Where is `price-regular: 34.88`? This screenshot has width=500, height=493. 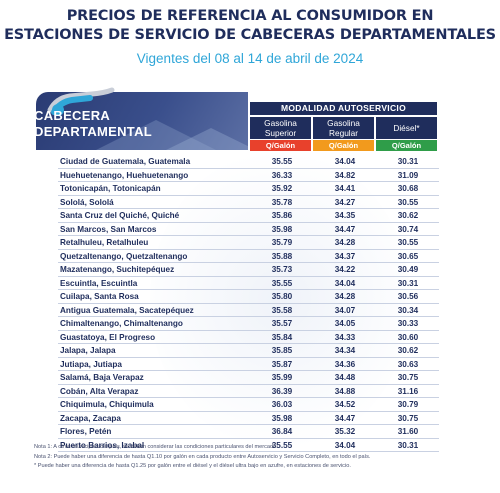 price-regular: 34.88 is located at coordinates (345, 391).